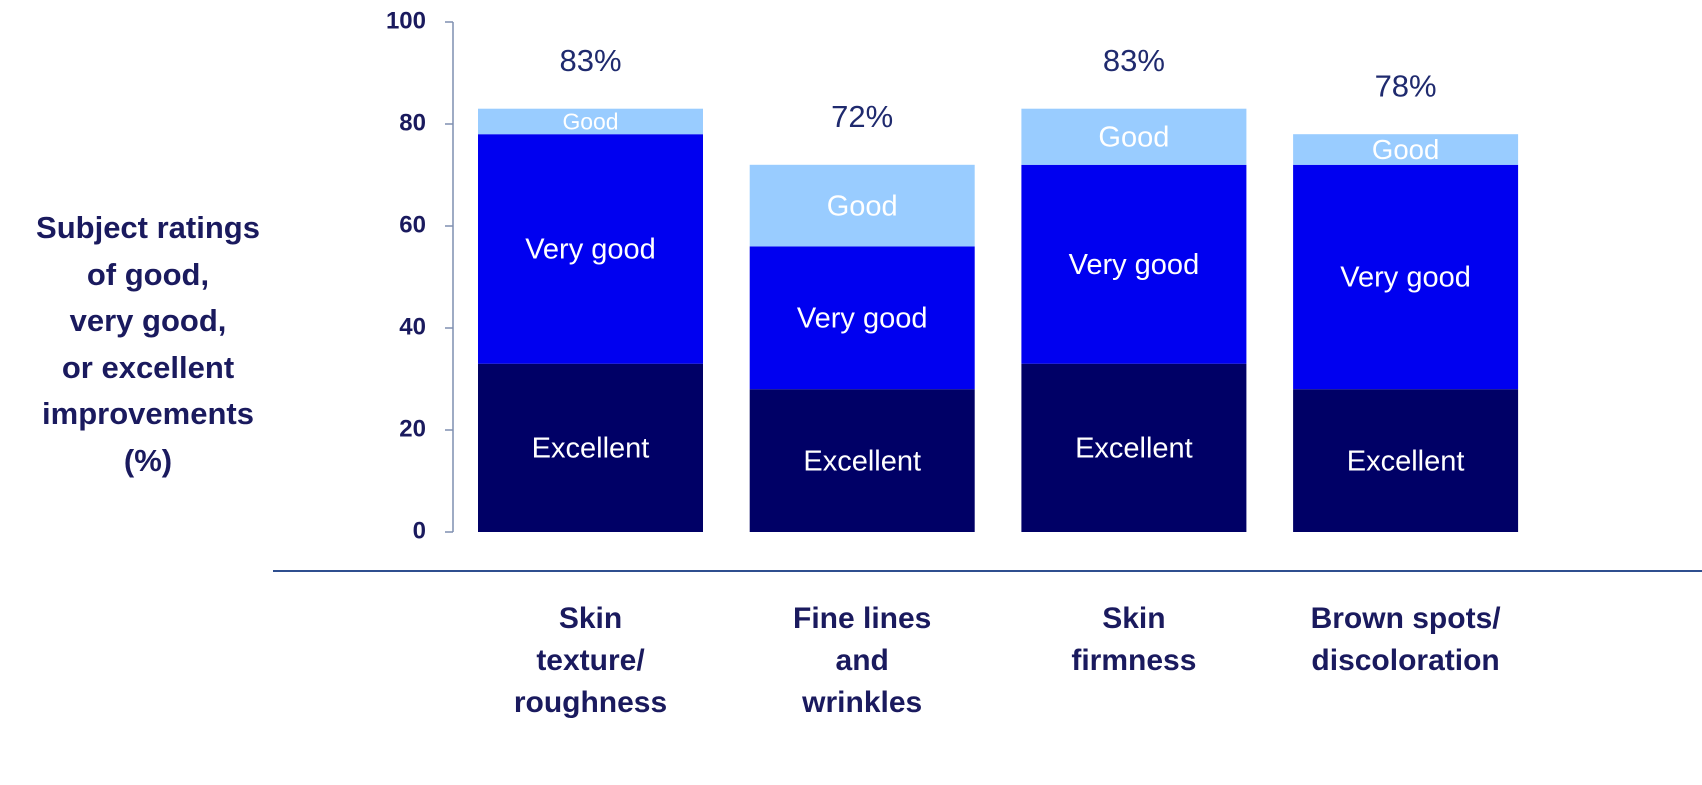 The image size is (1702, 785). What do you see at coordinates (148, 460) in the screenshot?
I see `y-axis-label-line: (%)` at bounding box center [148, 460].